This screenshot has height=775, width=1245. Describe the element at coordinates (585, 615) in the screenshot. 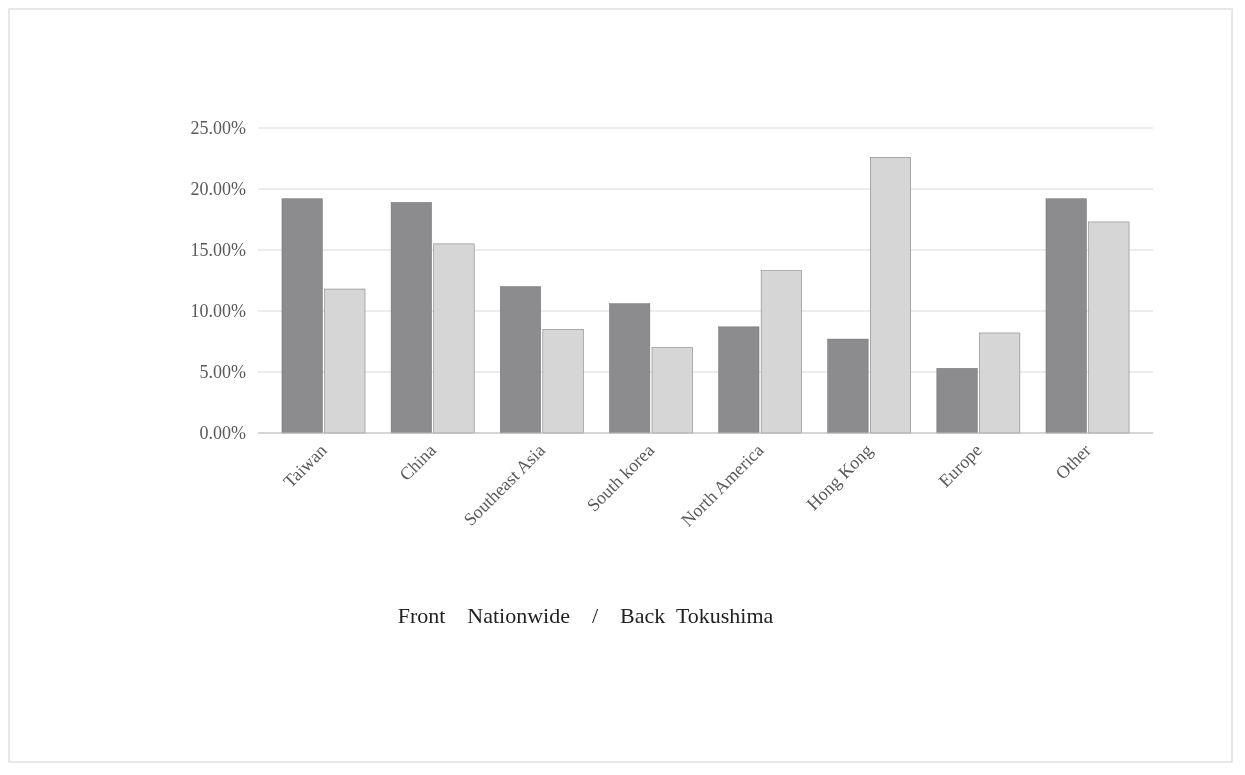

I see `x-axis-title: Front Nationwide / Back Tokushima` at that location.